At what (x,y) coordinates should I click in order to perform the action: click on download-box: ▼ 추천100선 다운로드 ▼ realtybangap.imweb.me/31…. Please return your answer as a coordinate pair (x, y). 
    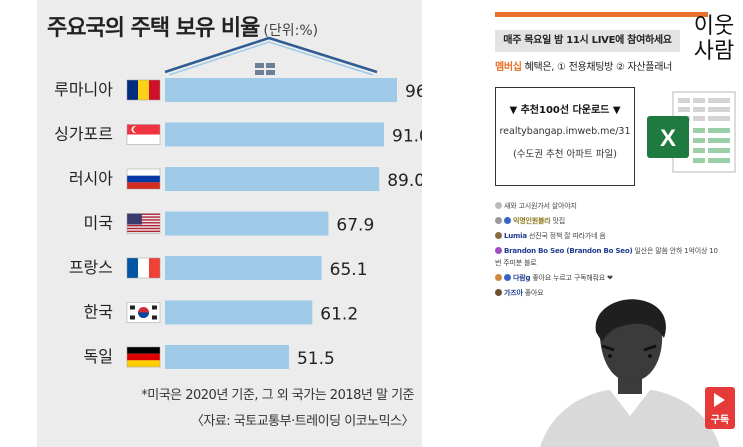
    Looking at the image, I should click on (565, 136).